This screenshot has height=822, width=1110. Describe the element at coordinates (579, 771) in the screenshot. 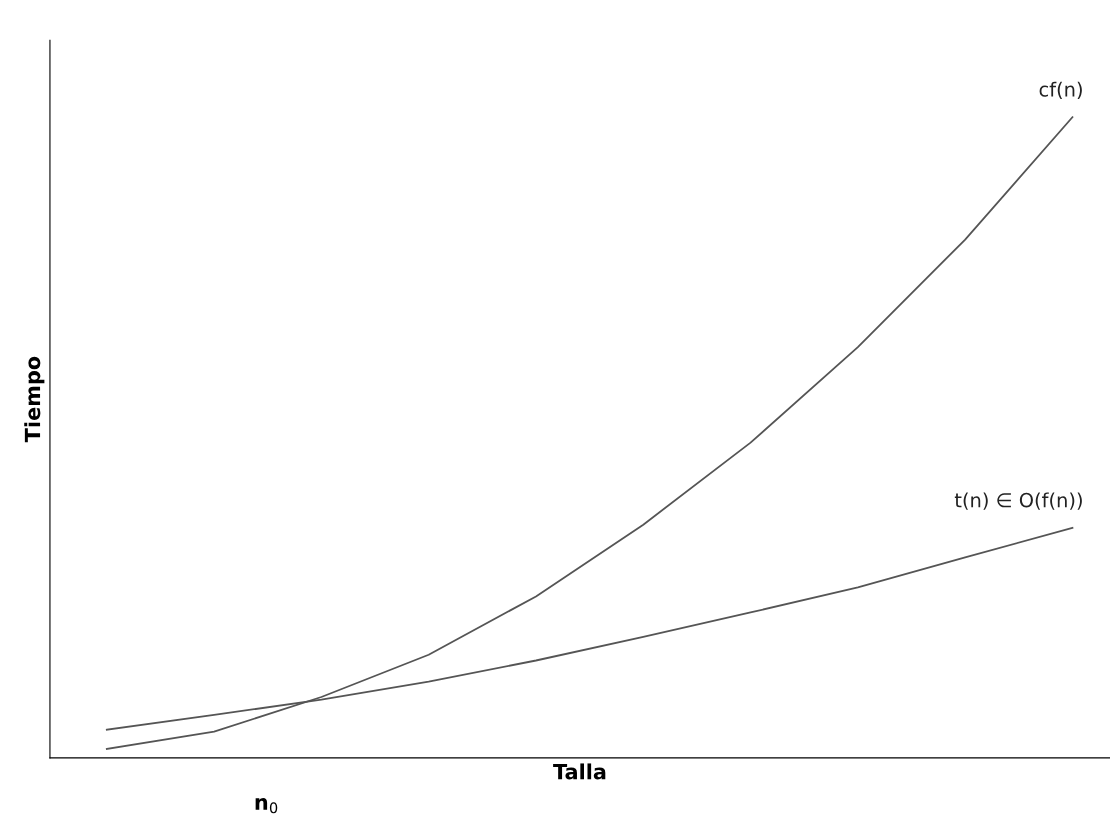

I see `x-axis-title: Talla` at that location.